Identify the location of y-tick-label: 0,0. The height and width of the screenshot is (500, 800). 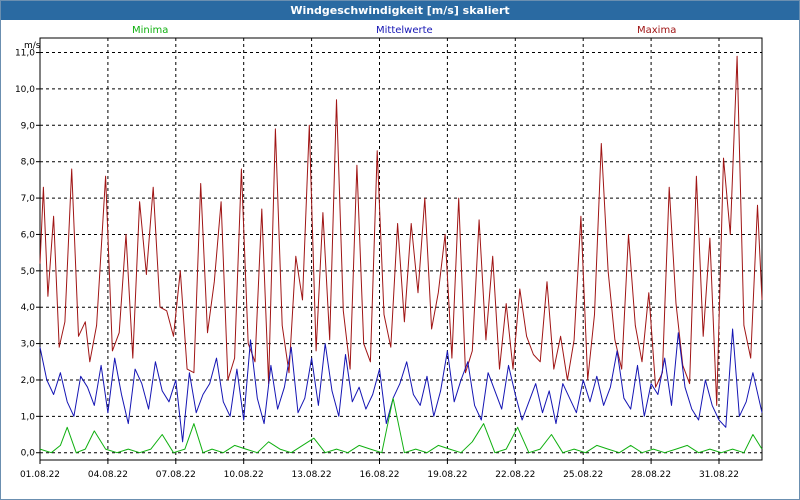
(28, 454).